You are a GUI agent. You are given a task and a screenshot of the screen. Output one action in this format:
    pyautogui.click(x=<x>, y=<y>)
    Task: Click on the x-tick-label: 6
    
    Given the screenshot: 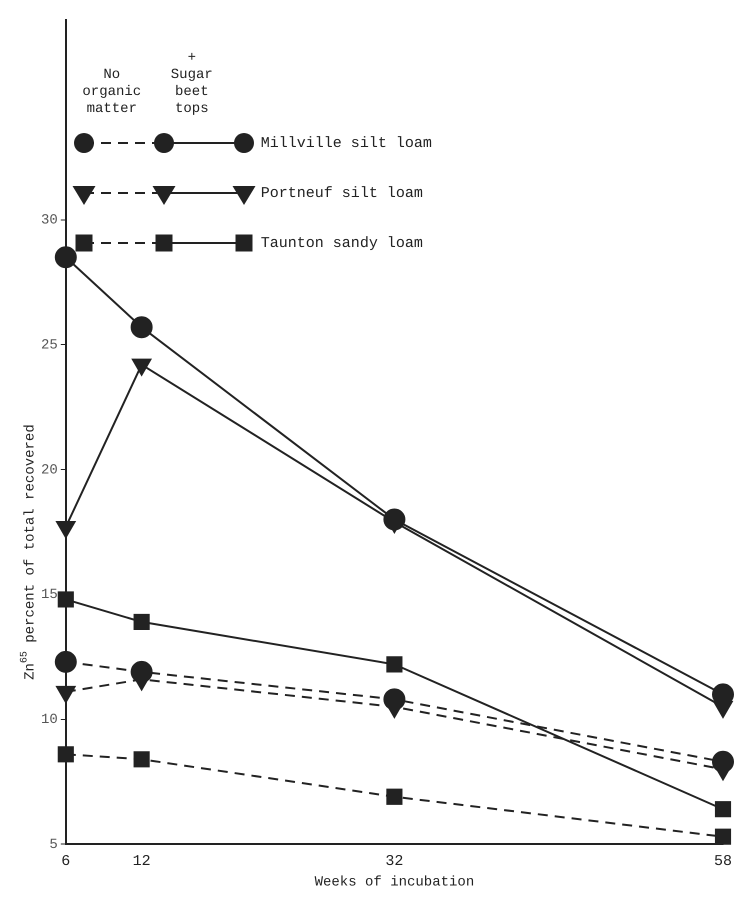 What is the action you would take?
    pyautogui.click(x=65, y=861)
    